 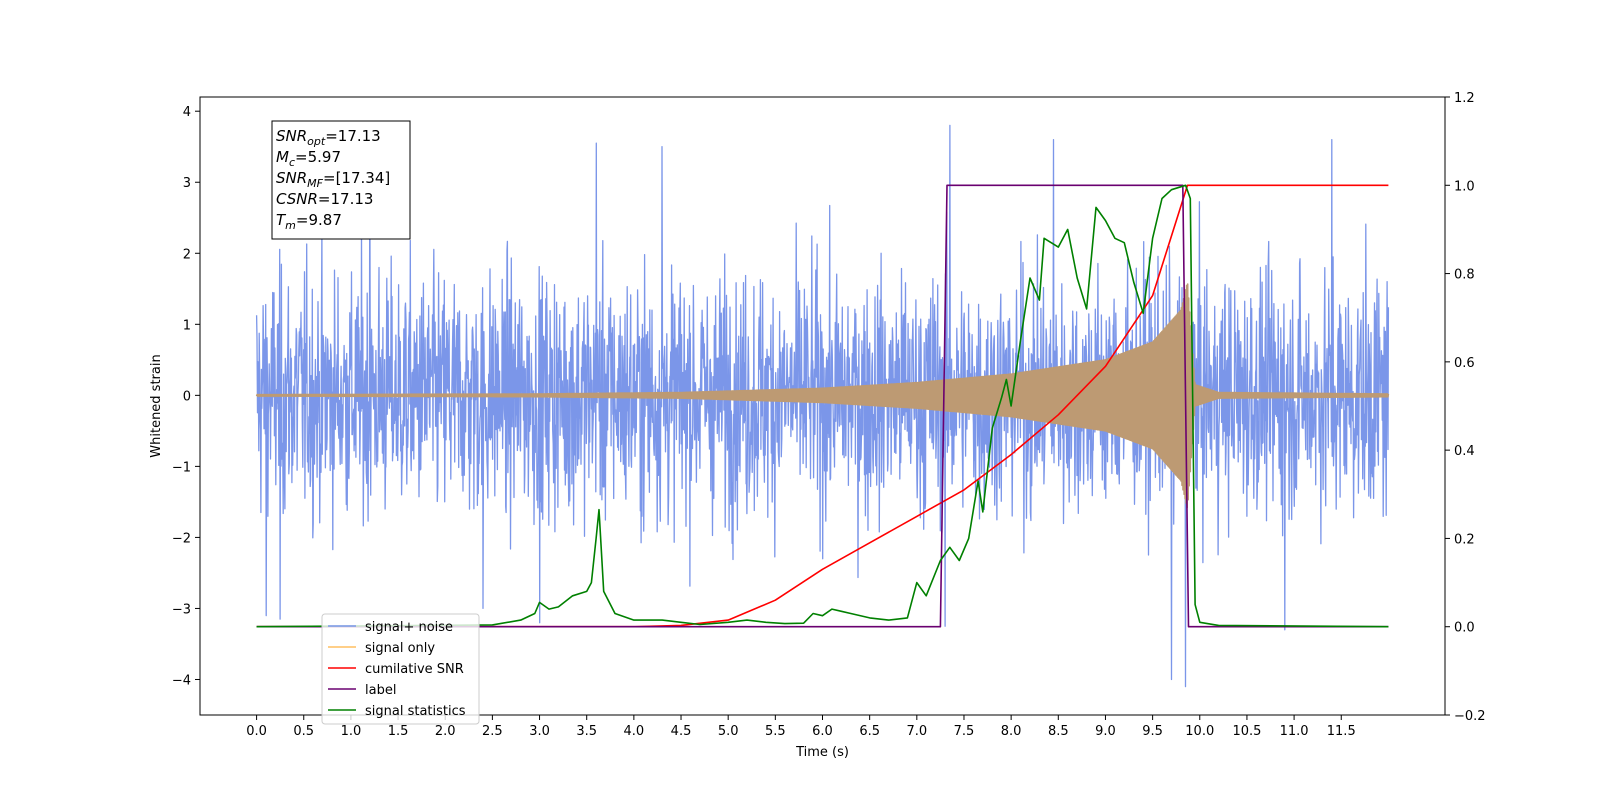 I want to click on x-tick-label: 10.5, so click(x=1246, y=731).